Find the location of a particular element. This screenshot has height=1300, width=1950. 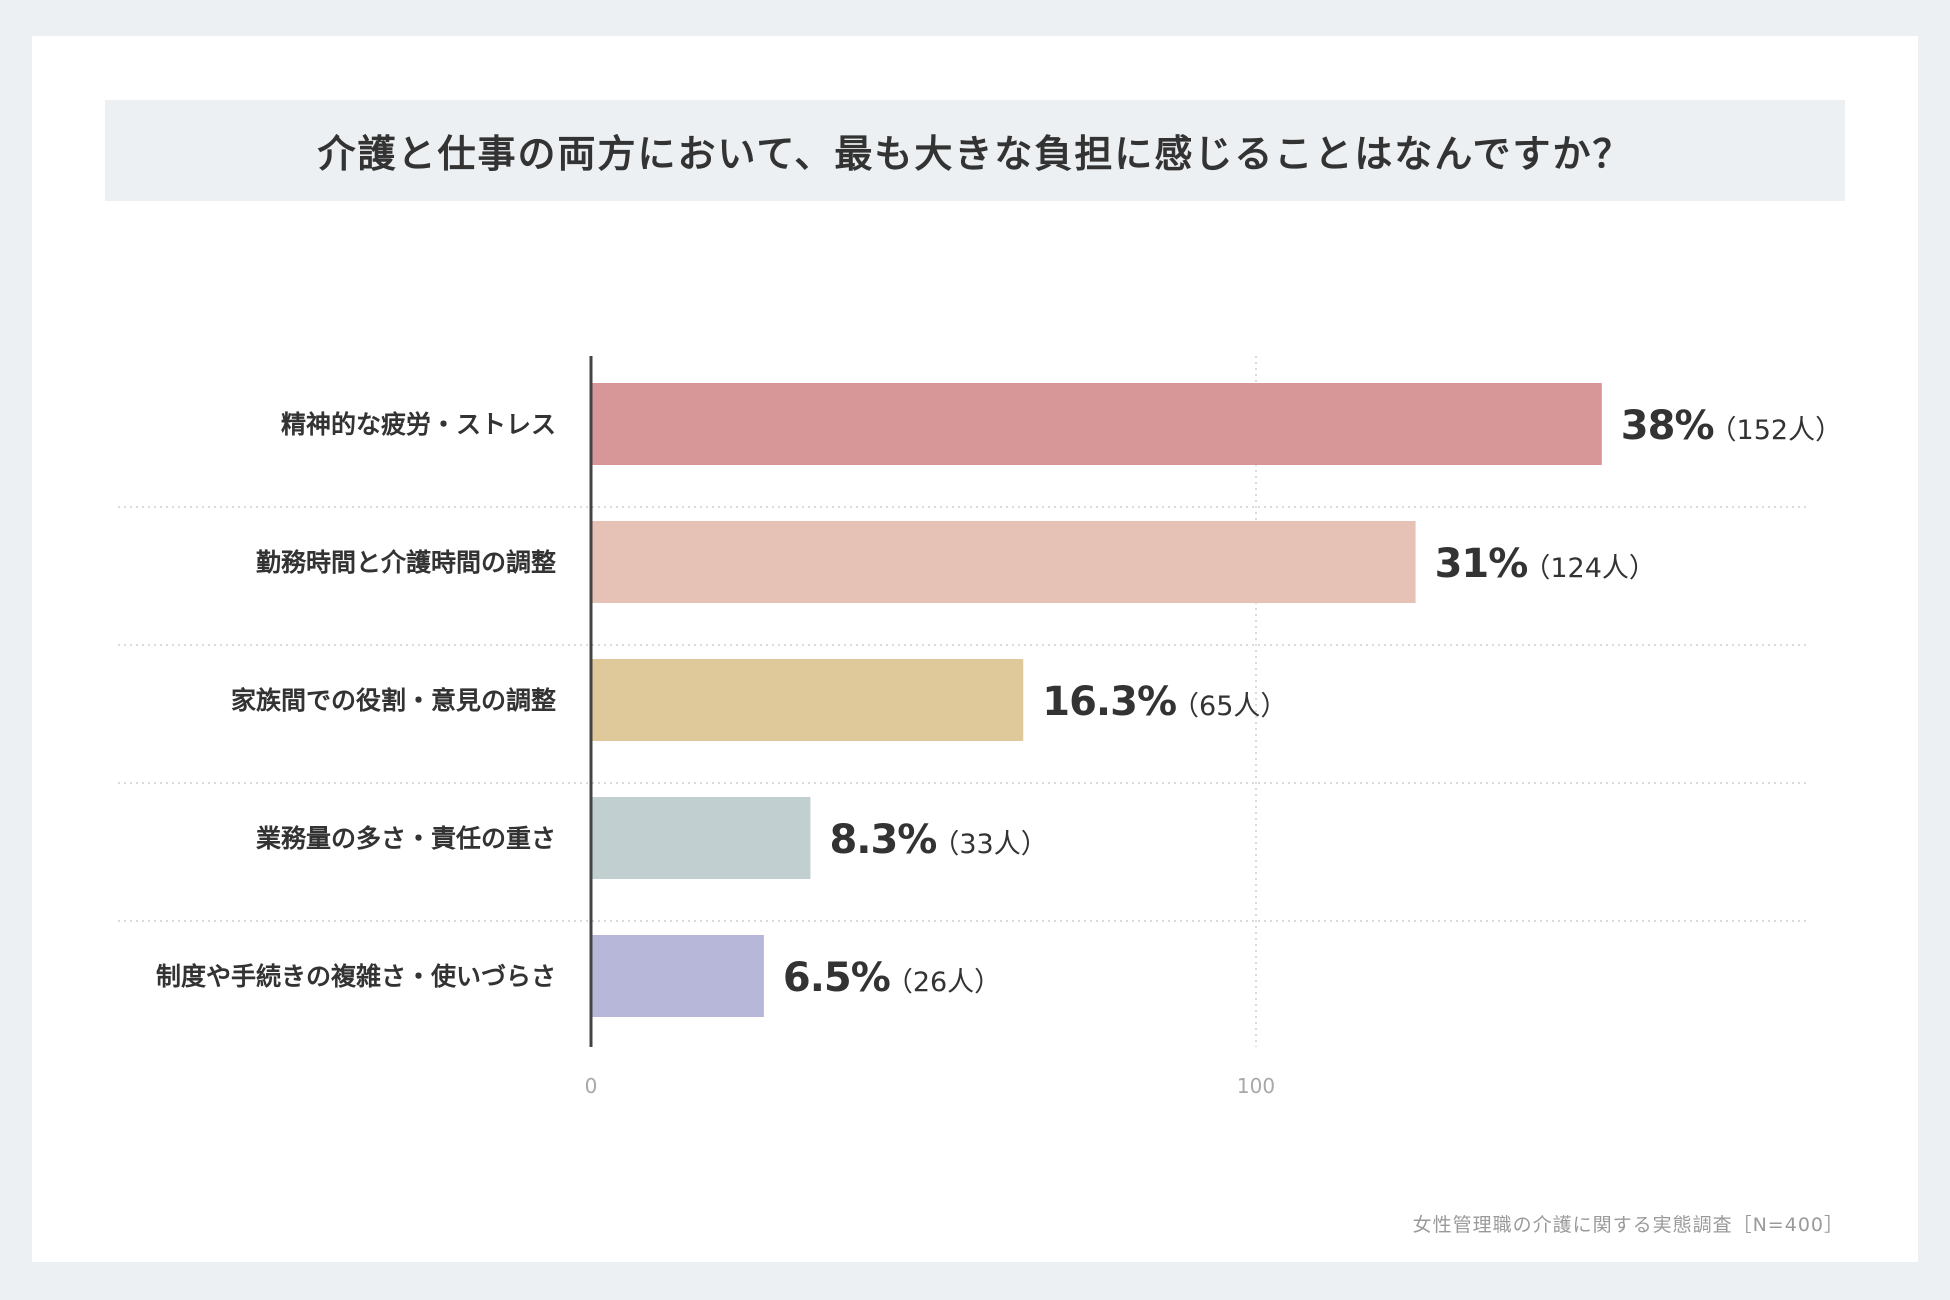

percent-label: 16.3% is located at coordinates (1109, 702).